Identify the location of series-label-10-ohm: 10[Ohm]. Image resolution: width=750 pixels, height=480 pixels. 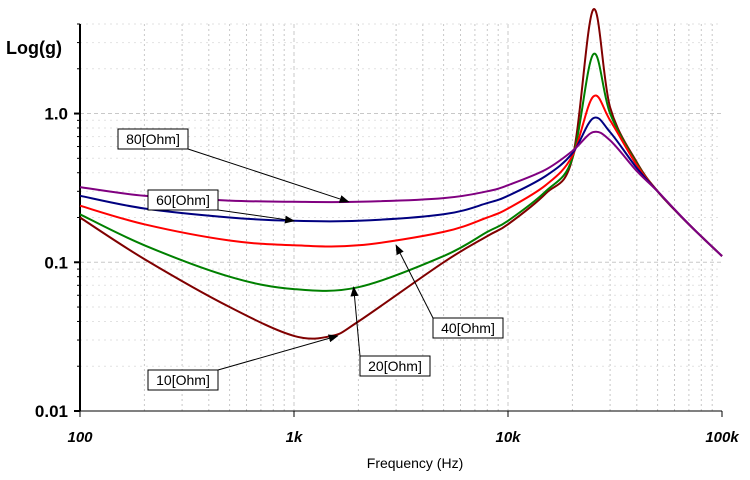
(243, 362).